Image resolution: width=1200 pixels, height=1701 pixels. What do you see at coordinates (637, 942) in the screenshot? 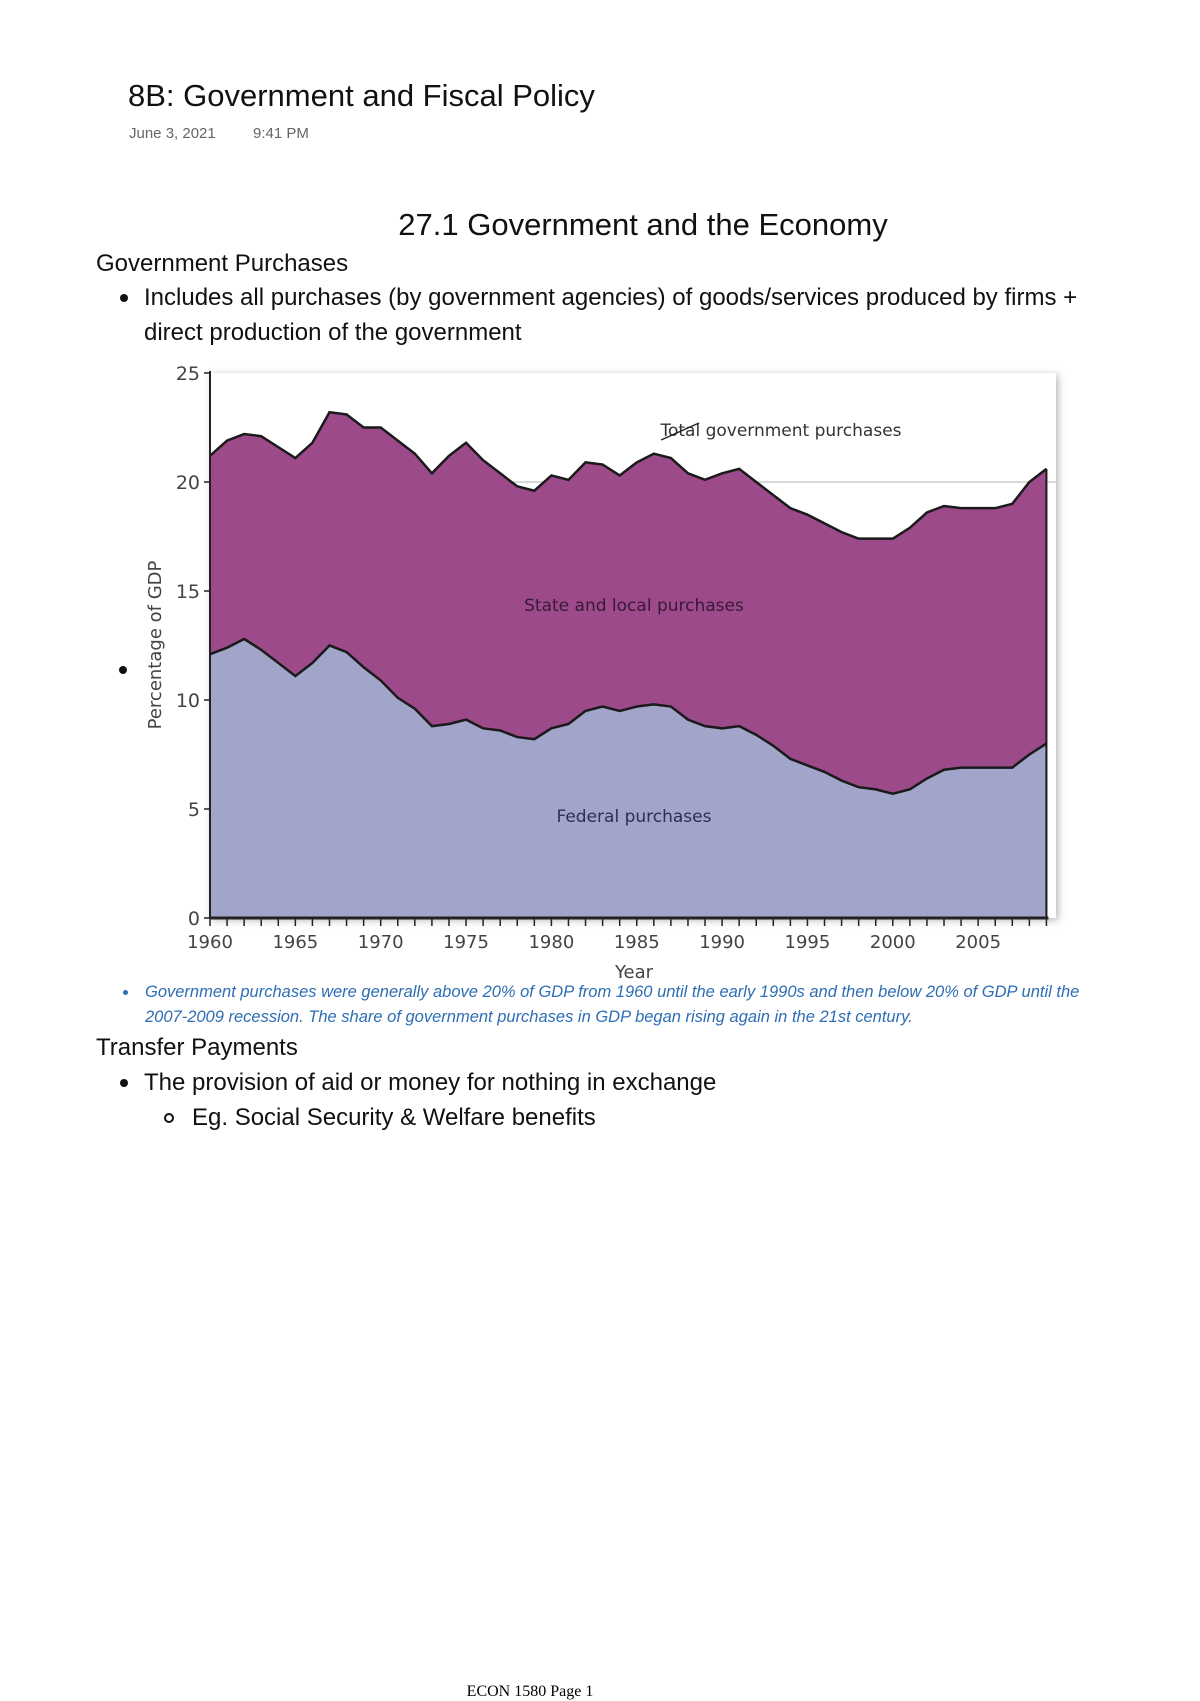
I see `x-tick-label: 1985` at bounding box center [637, 942].